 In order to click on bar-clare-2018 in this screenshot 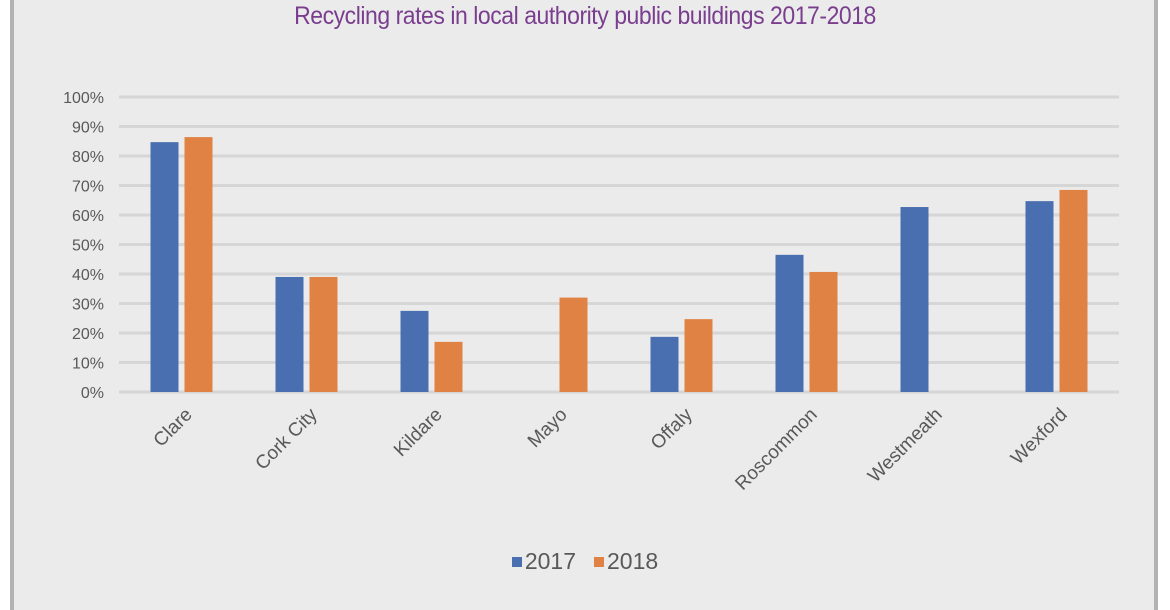, I will do `click(198, 264)`.